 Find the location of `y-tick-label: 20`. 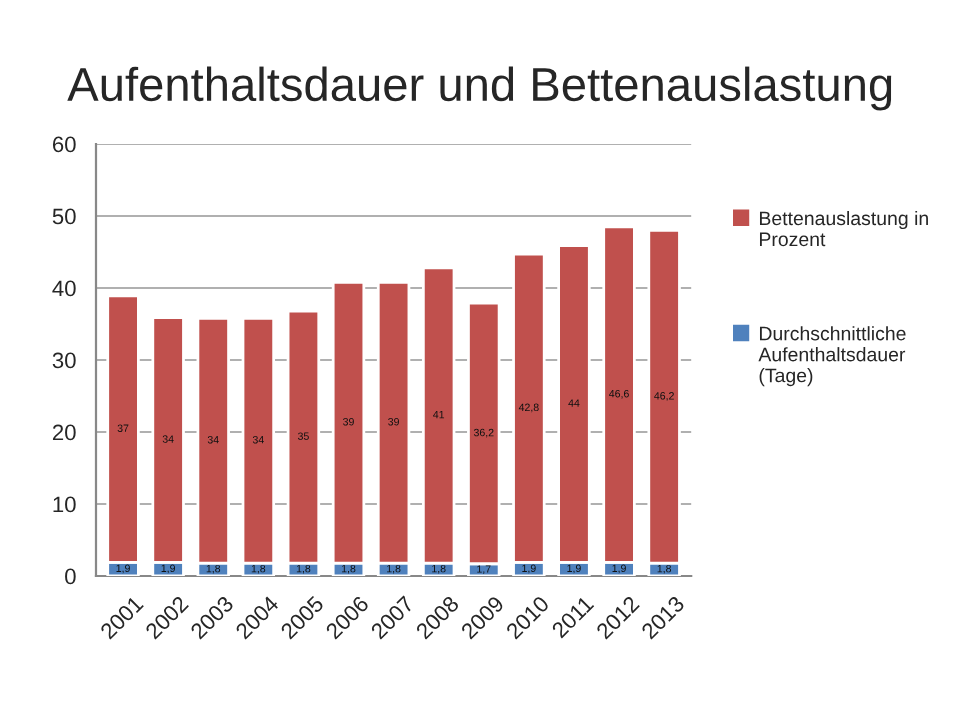

y-tick-label: 20 is located at coordinates (64, 432).